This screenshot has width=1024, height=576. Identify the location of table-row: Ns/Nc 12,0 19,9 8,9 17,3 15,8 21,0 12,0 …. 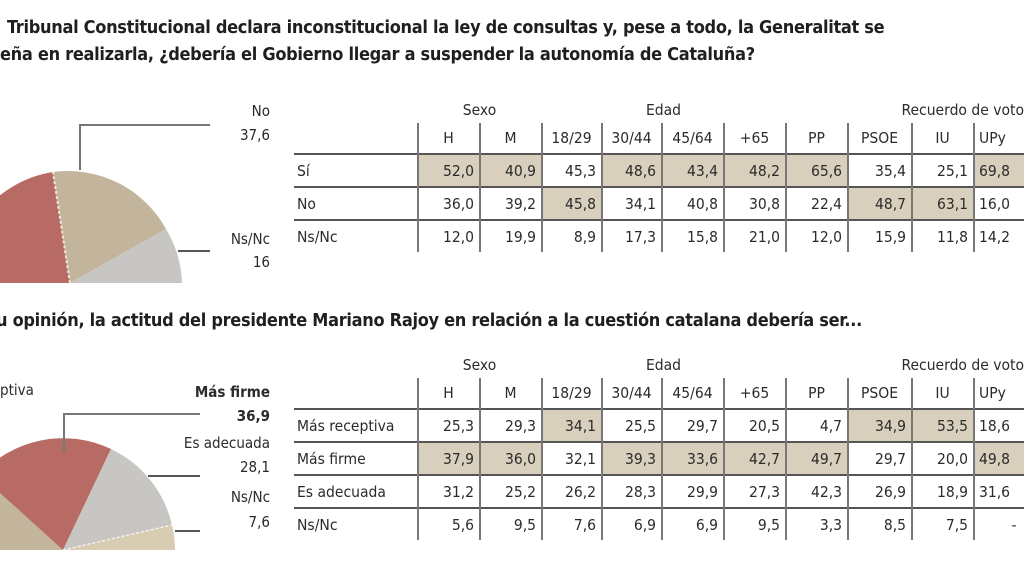
(659, 235).